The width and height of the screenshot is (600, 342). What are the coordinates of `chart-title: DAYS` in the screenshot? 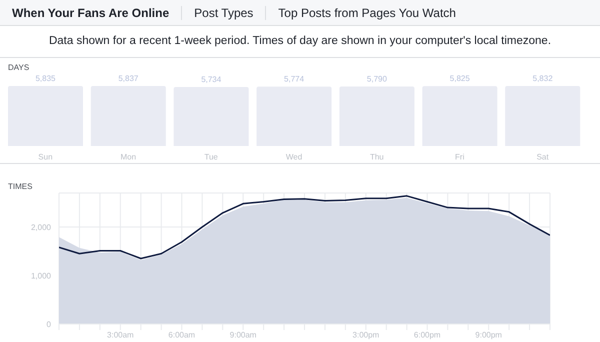 It's located at (19, 67).